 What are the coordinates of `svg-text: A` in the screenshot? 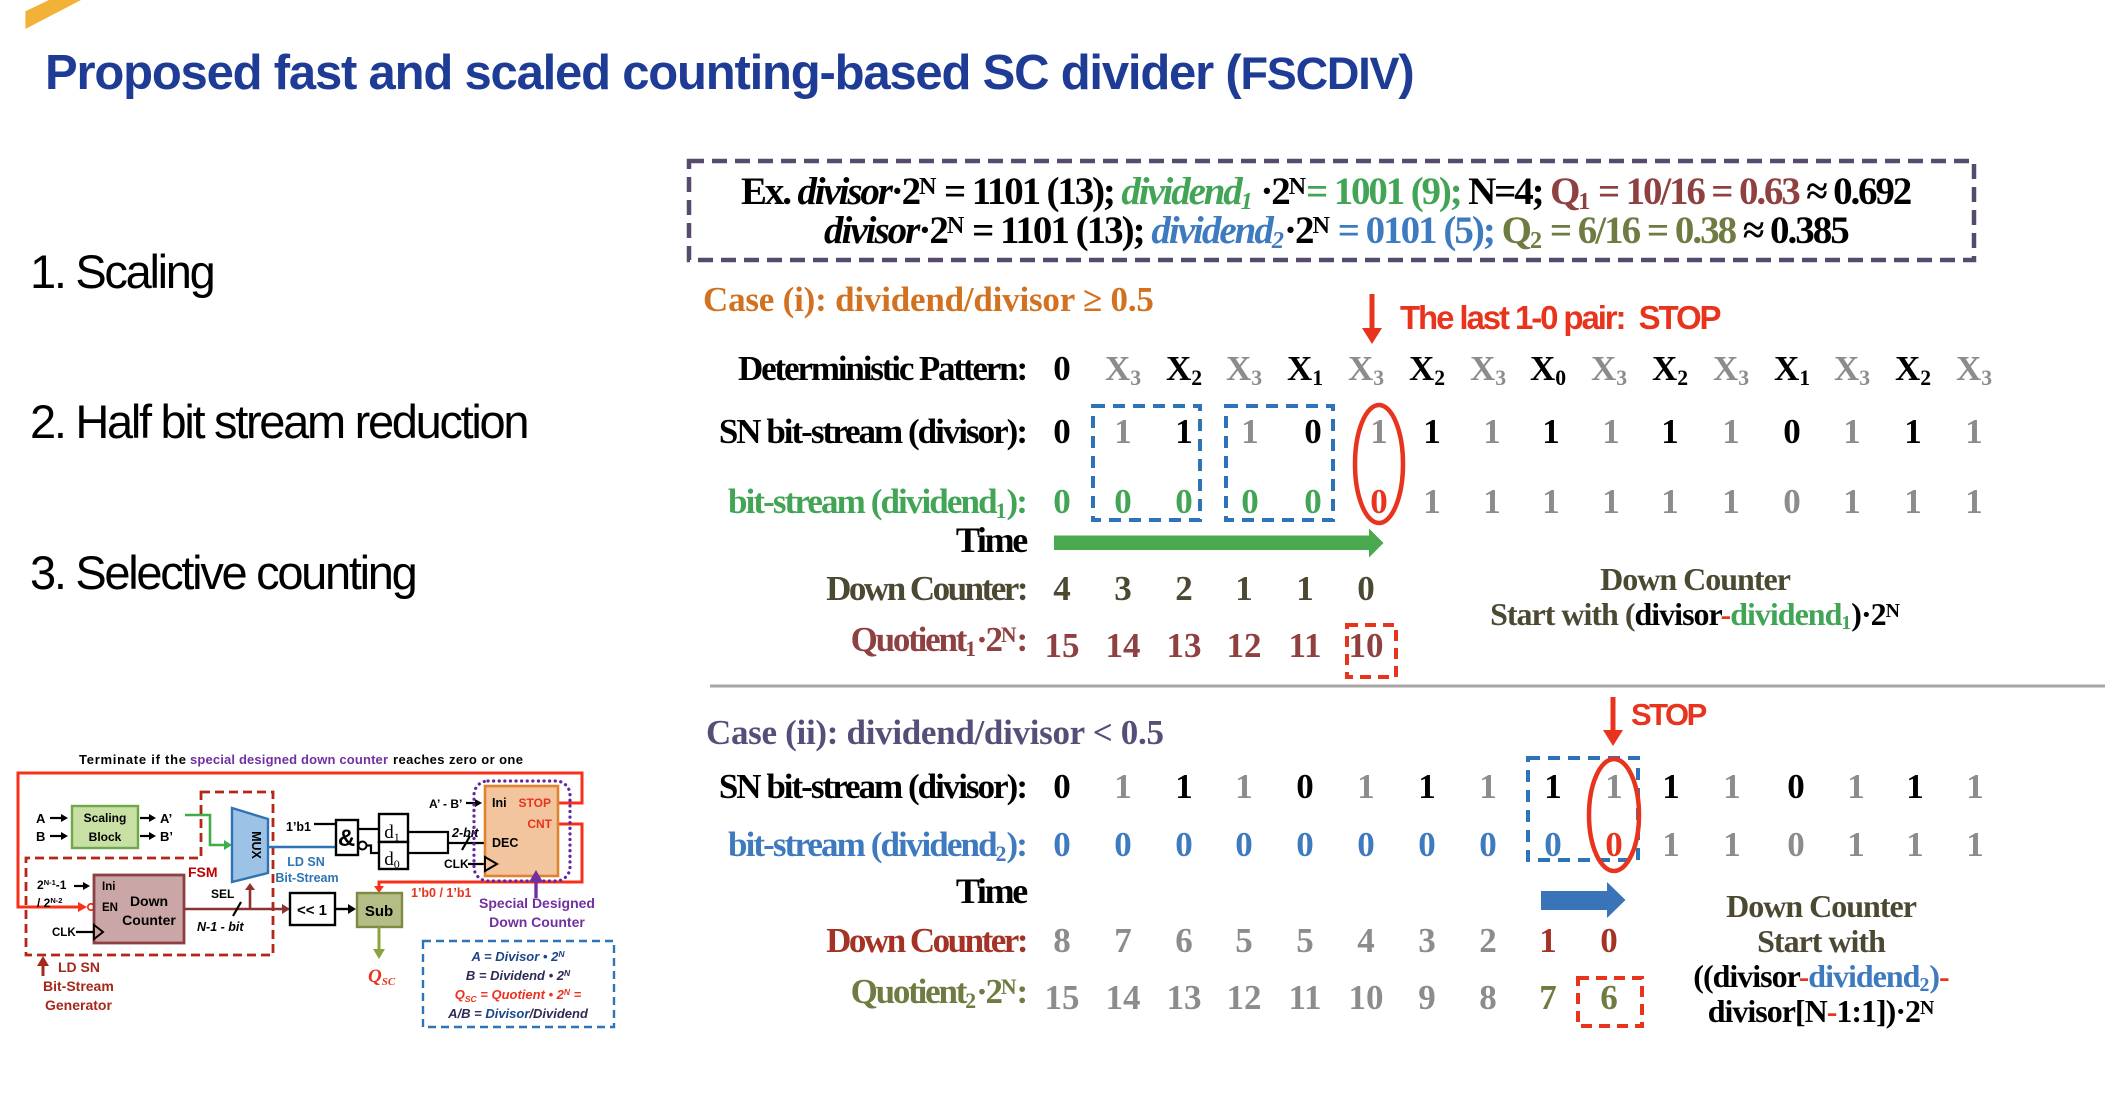 It's located at (41, 818).